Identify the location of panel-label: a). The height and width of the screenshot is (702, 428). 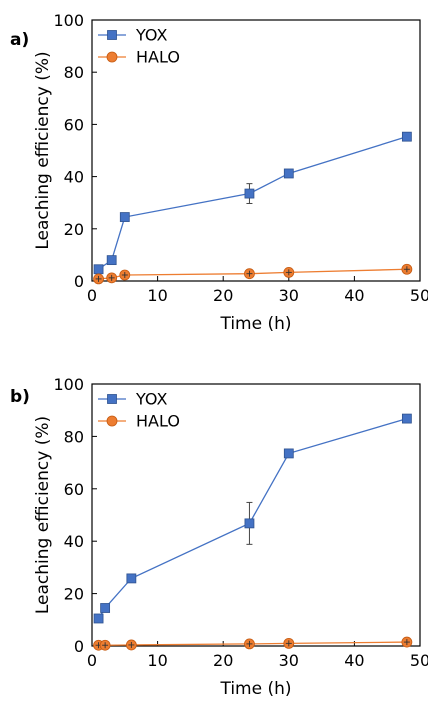
(19, 40).